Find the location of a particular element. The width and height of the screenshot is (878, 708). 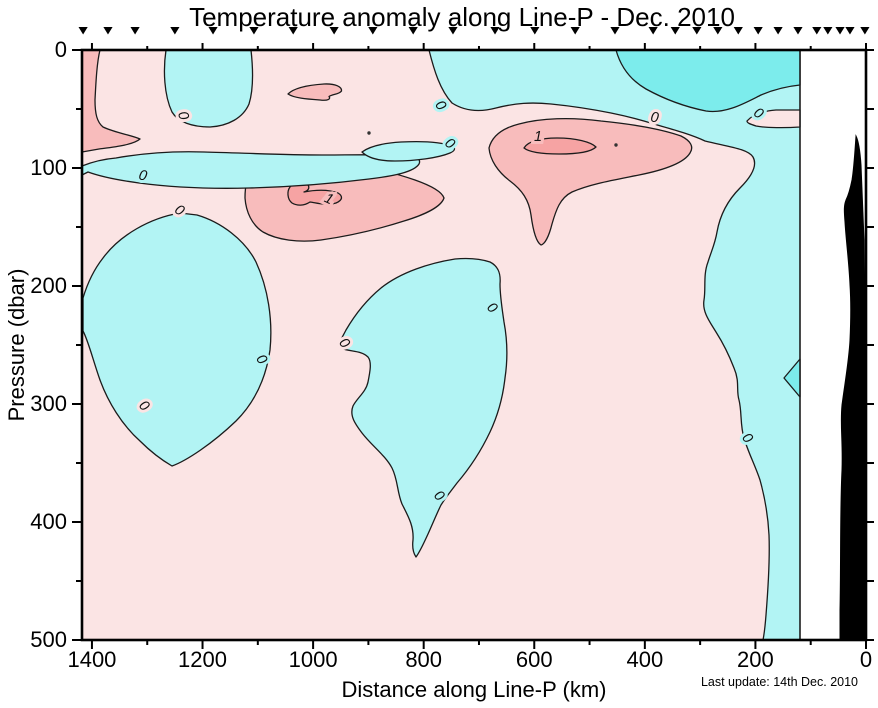

anomaly-neg-small-lens is located at coordinates (408, 151).